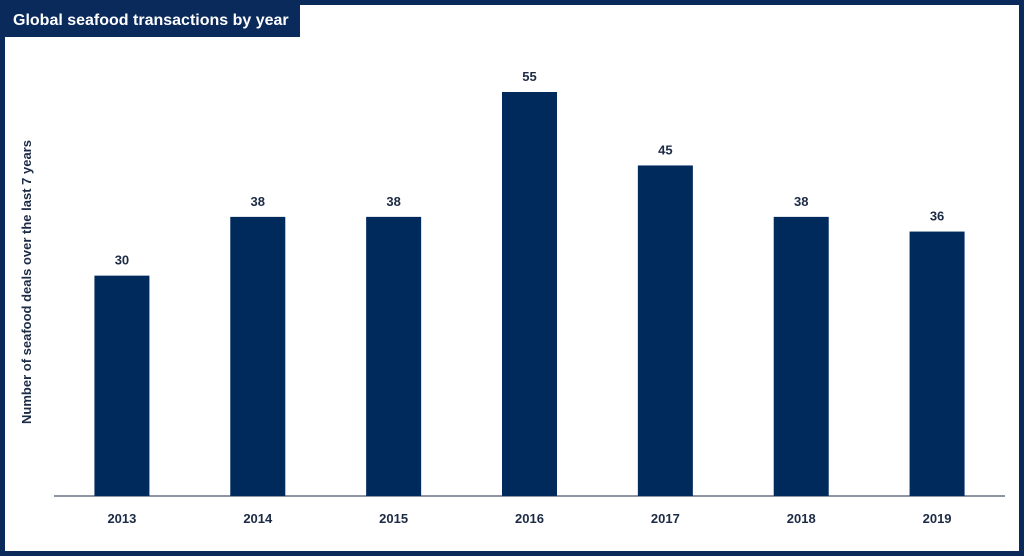 The width and height of the screenshot is (1024, 556). I want to click on bar-2018, so click(801, 356).